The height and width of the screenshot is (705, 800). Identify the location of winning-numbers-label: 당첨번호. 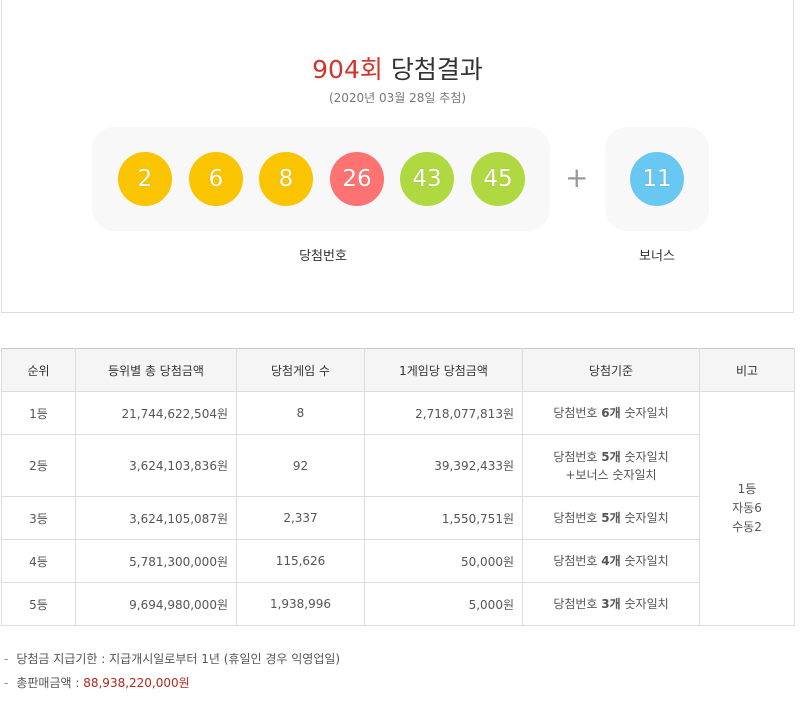
(323, 256).